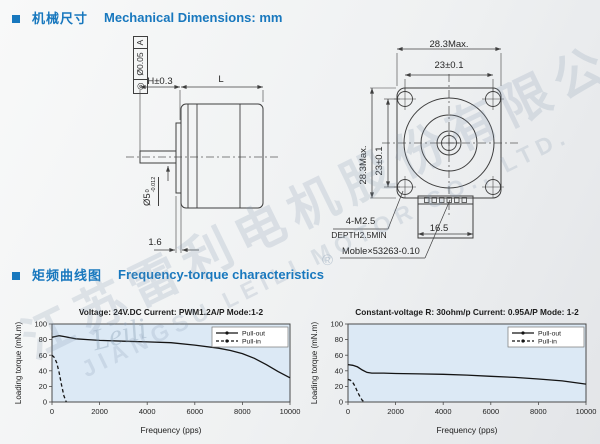 The height and width of the screenshot is (444, 600). What do you see at coordinates (360, 221) in the screenshot?
I see `screw-note-line1: 4-M2.5` at bounding box center [360, 221].